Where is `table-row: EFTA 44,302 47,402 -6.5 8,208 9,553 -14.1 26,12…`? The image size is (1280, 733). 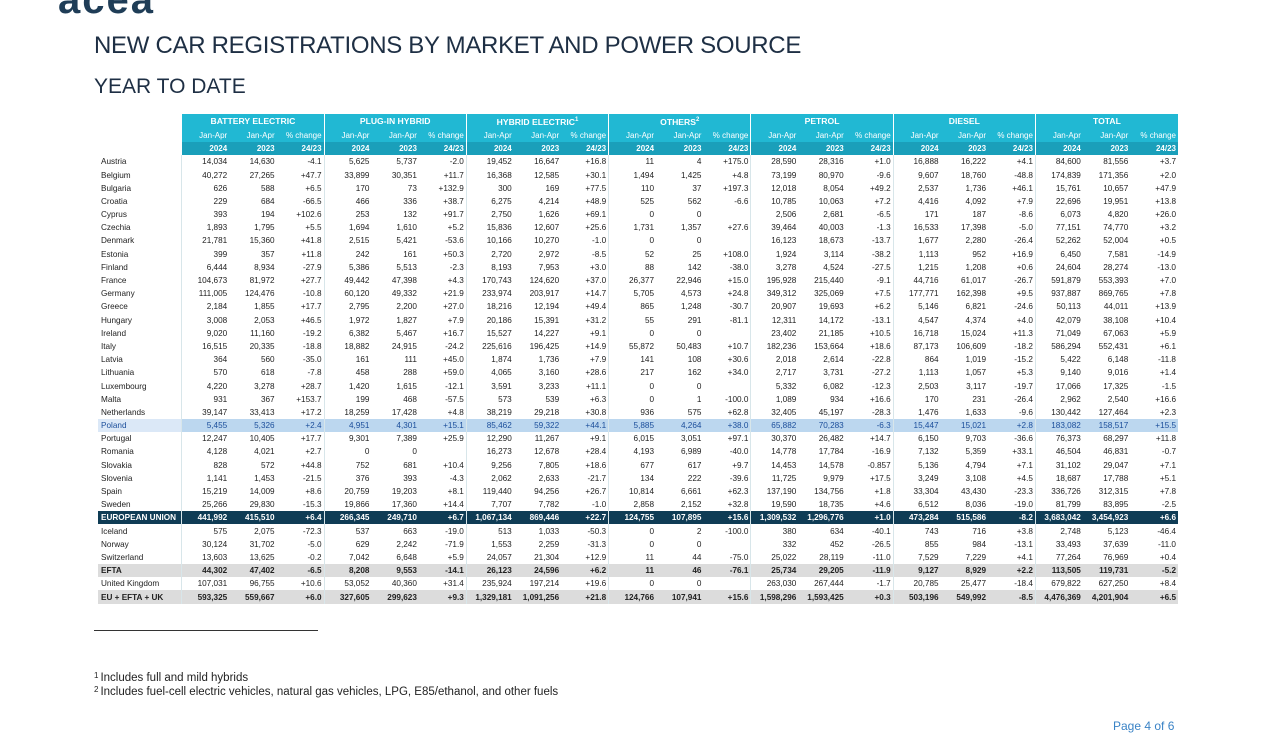 table-row: EFTA 44,302 47,402 -6.5 8,208 9,553 -14.1 26,12… is located at coordinates (638, 571).